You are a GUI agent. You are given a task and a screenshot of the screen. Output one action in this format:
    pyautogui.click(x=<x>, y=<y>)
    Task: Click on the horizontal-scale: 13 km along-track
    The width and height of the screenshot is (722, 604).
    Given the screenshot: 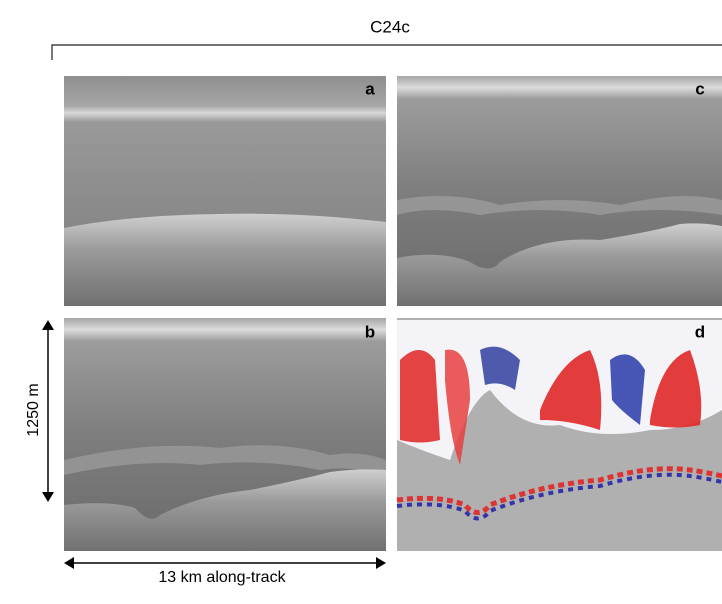 What is the action you would take?
    pyautogui.click(x=225, y=571)
    